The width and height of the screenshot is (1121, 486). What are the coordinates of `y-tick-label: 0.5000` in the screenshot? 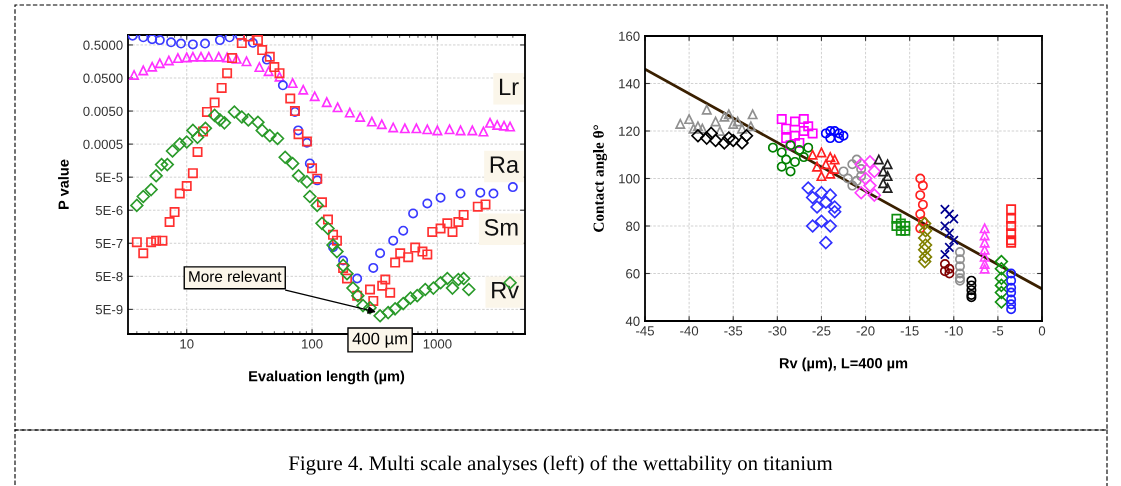 It's located at (103, 45).